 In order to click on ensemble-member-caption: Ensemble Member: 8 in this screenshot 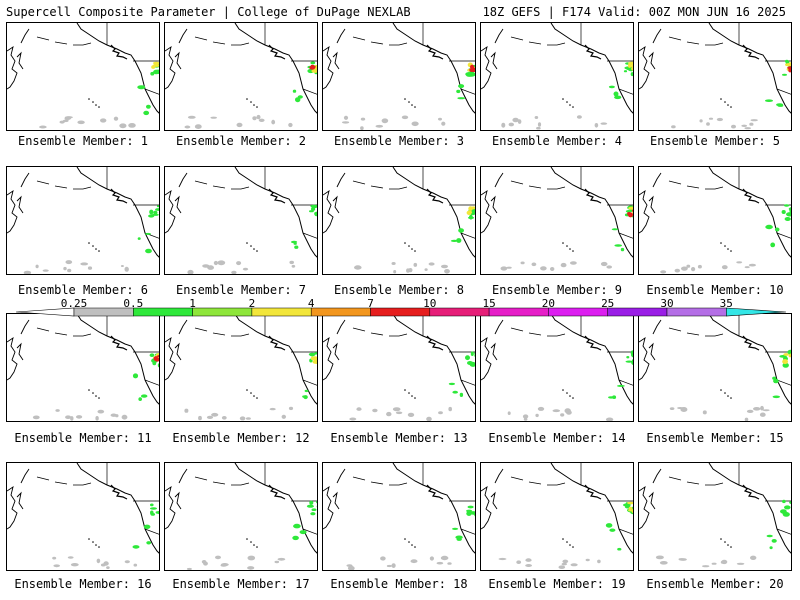, I will do `click(399, 290)`.